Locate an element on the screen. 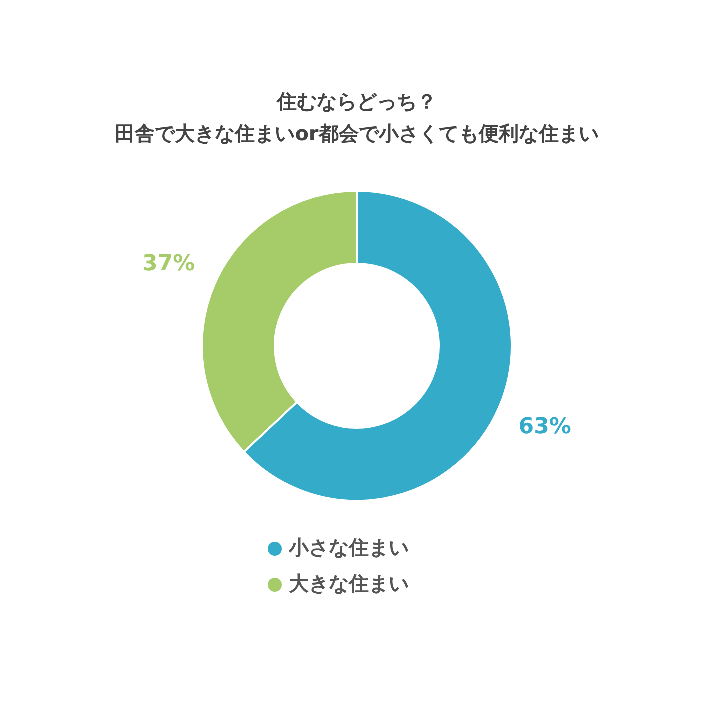 The height and width of the screenshot is (709, 709). legend-label: 小さな住まい is located at coordinates (348, 547).